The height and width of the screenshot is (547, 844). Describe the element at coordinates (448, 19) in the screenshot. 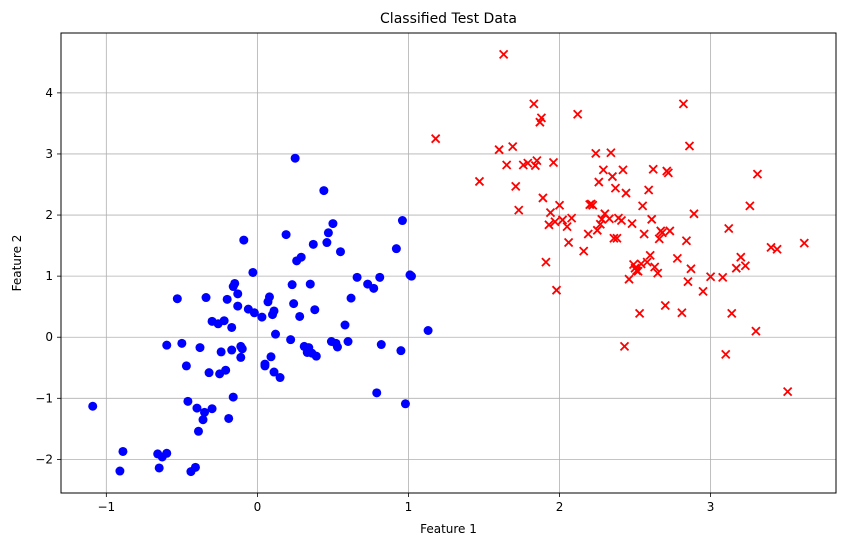

I see `chart-title: Classified Test Data` at that location.